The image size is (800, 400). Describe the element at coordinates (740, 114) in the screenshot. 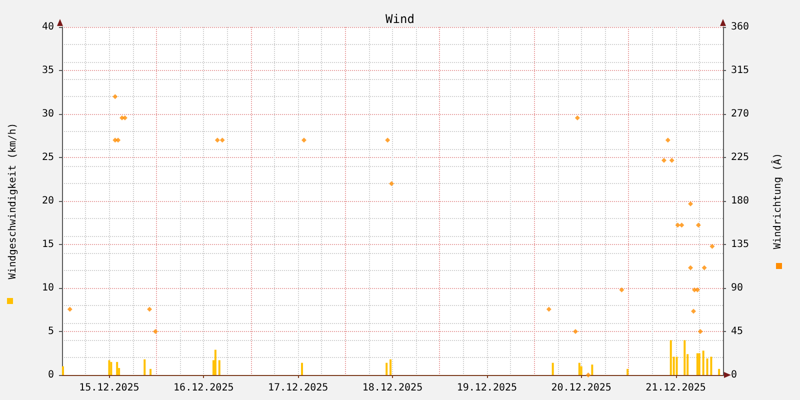

I see `y2-tick-label: 270` at that location.